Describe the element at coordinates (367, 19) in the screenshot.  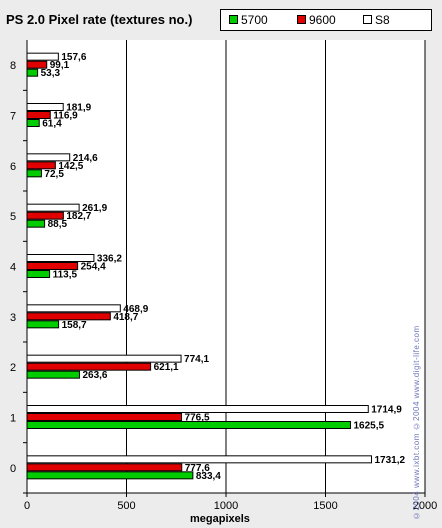
I see `legend-swatch-s8` at that location.